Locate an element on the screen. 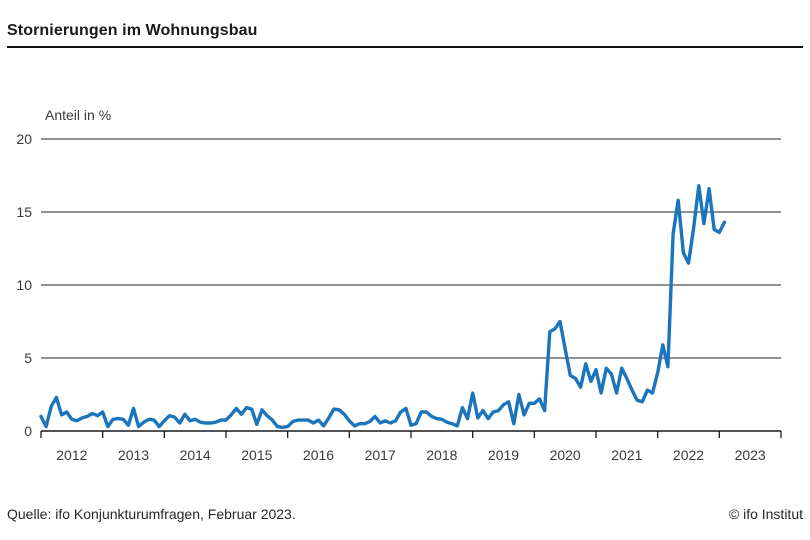 This screenshot has height=540, width=810. x-tick-label: 2012 is located at coordinates (72, 455).